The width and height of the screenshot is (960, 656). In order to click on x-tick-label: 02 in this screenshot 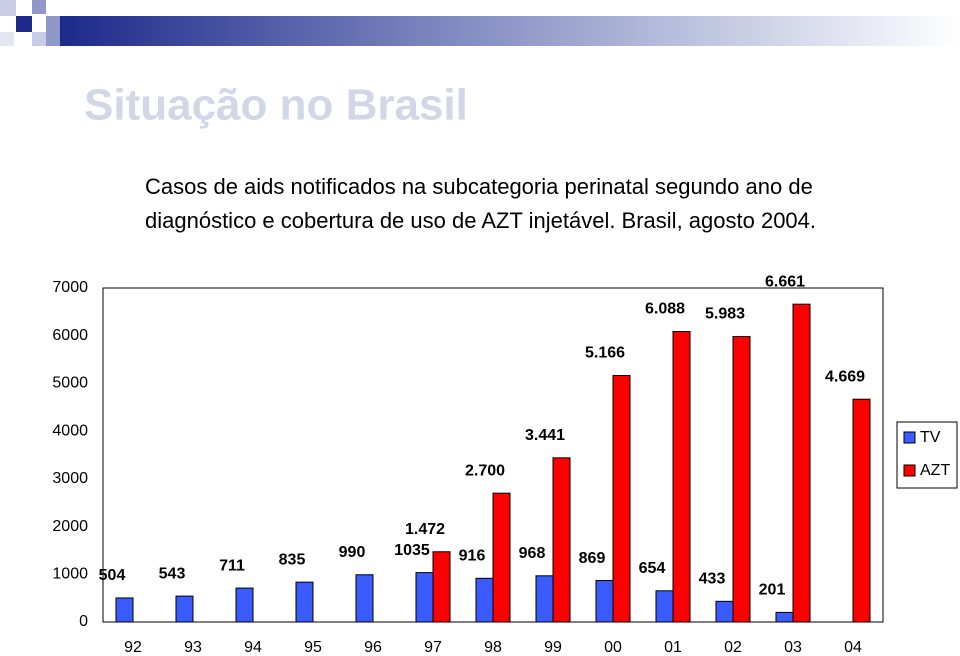, I will do `click(733, 647)`.